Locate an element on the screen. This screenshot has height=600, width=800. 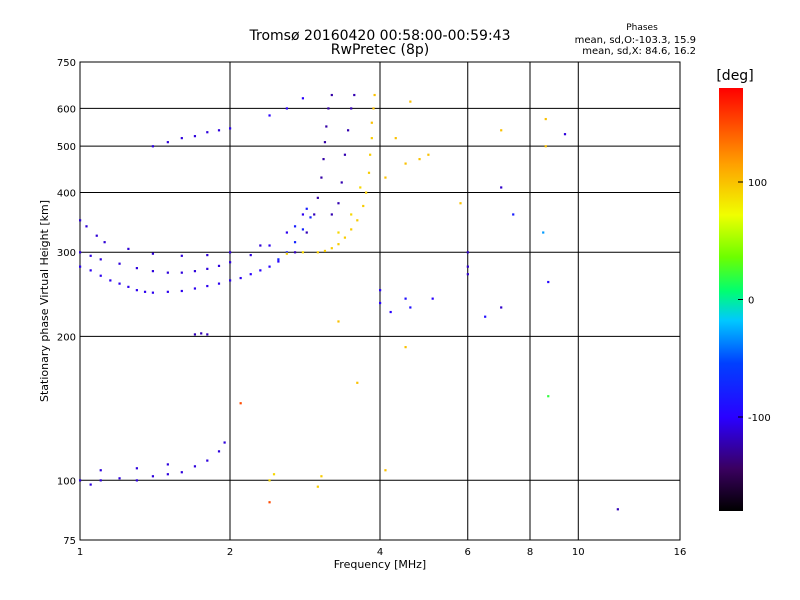
x-tick-label: 1 is located at coordinates (80, 552).